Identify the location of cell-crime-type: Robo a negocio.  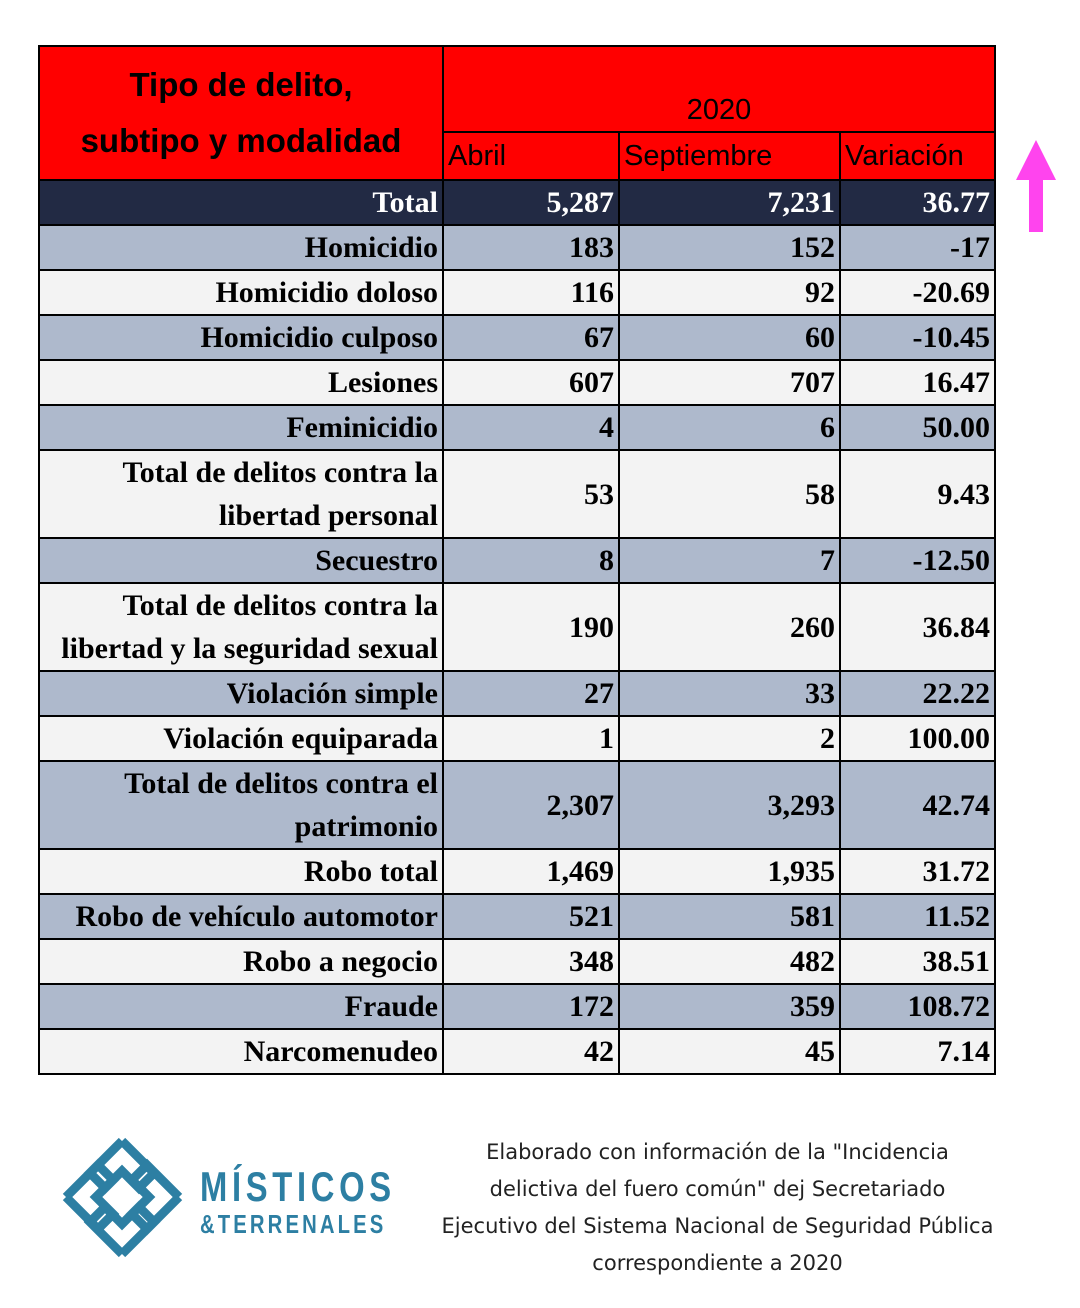
(241, 961).